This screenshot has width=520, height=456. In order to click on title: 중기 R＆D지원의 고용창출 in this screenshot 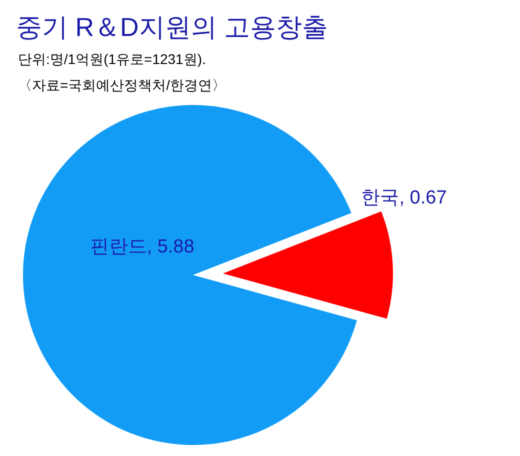, I will do `click(172, 27)`.